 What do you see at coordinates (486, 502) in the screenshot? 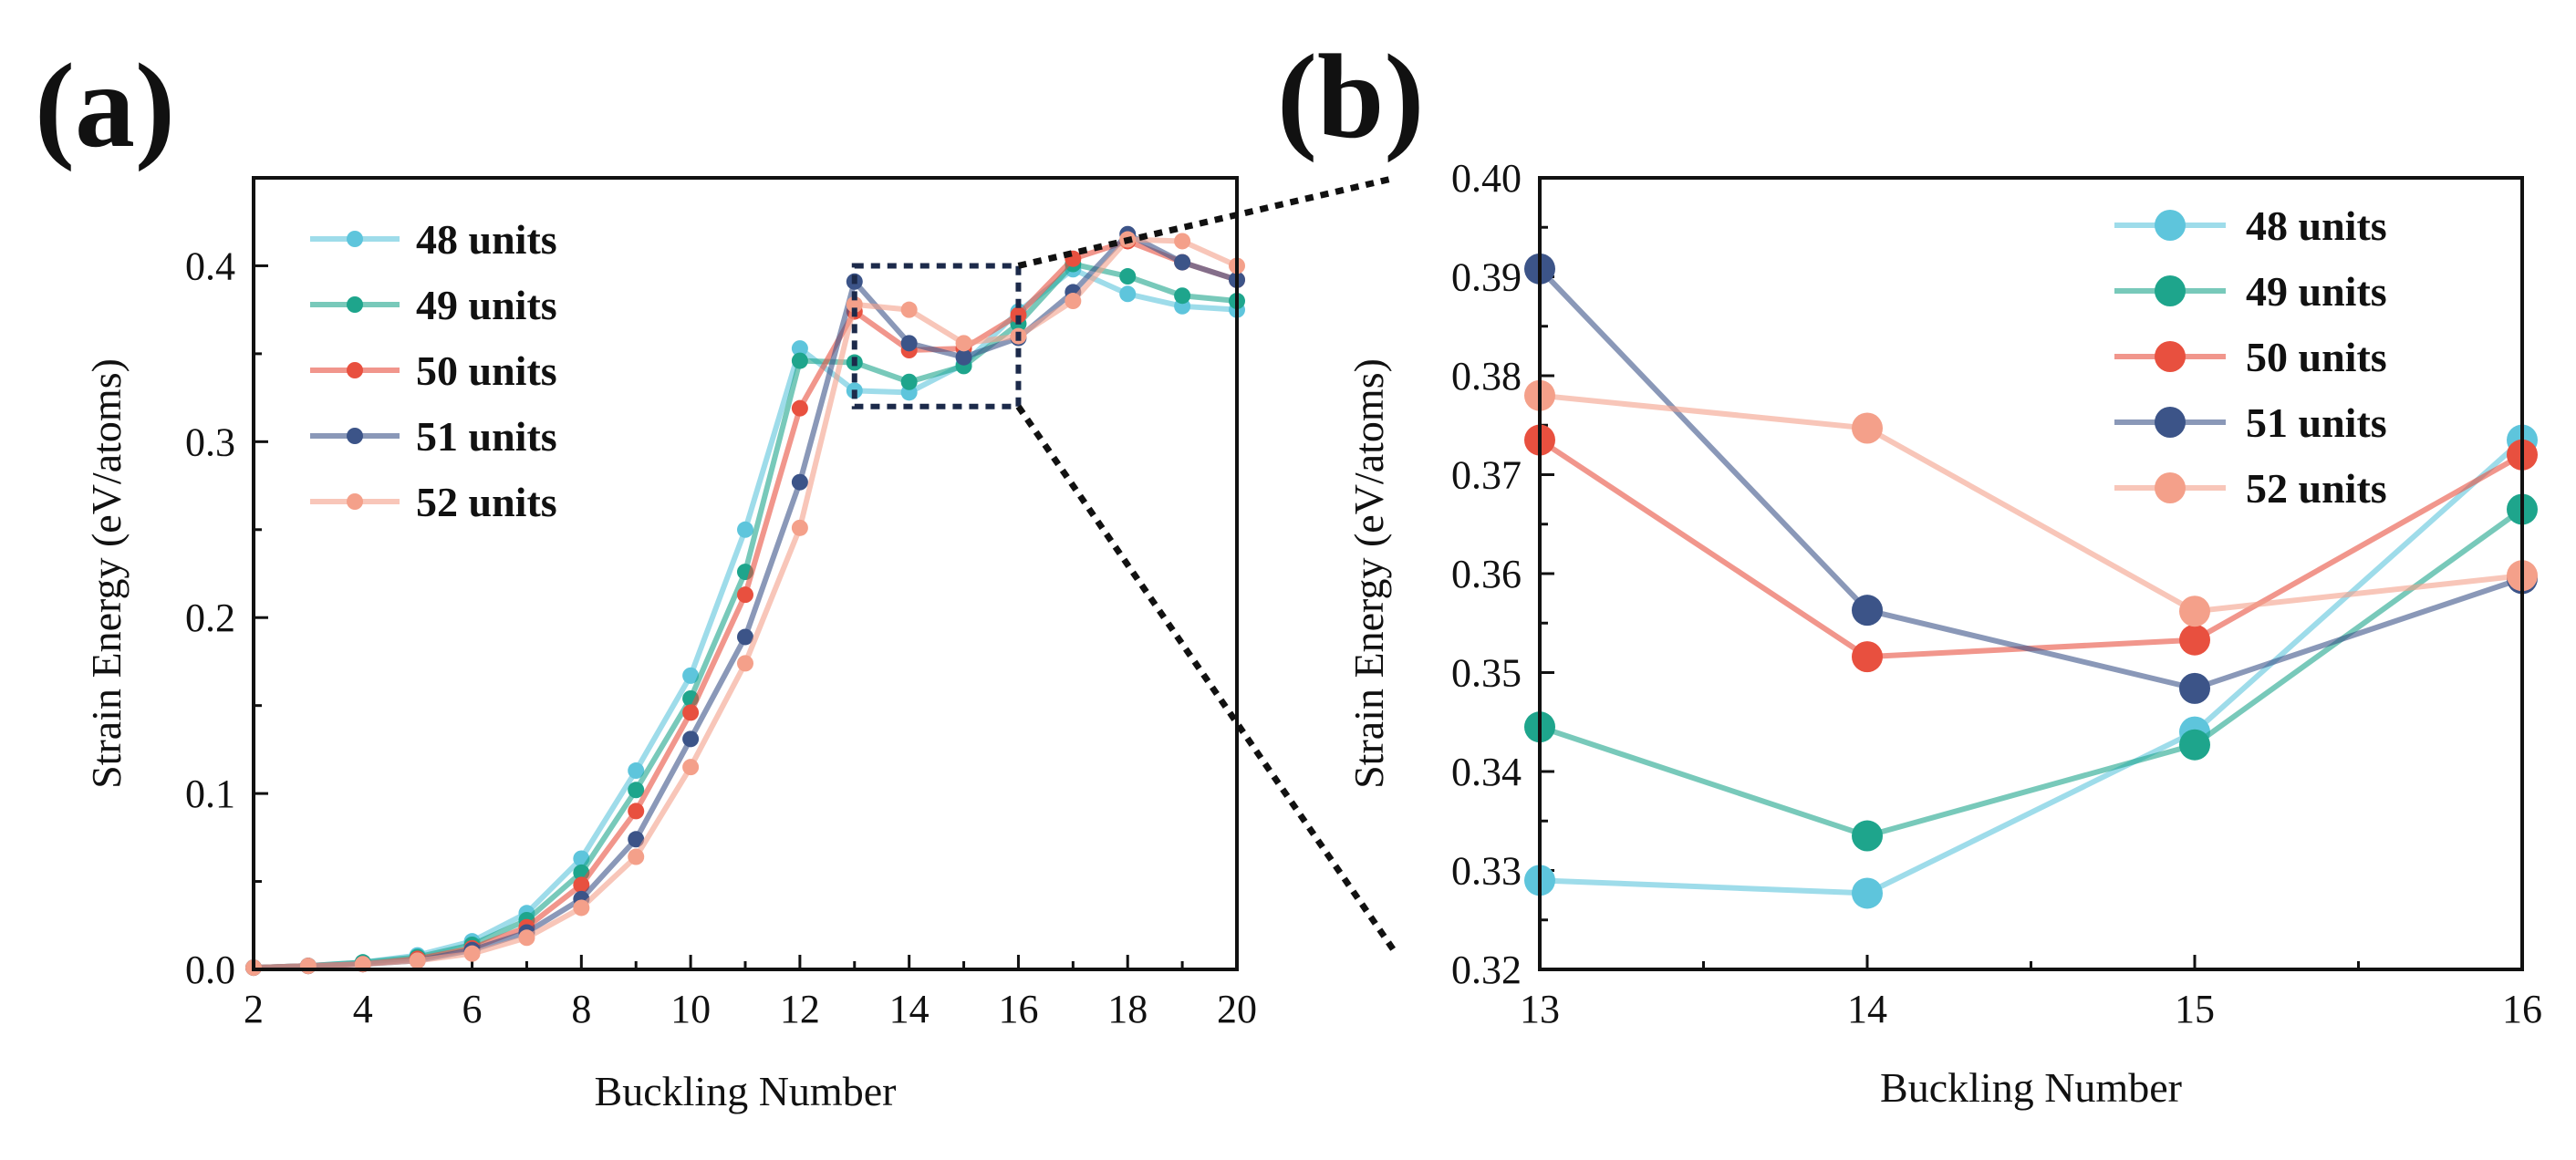
I see `legend-label-a: 52 units` at bounding box center [486, 502].